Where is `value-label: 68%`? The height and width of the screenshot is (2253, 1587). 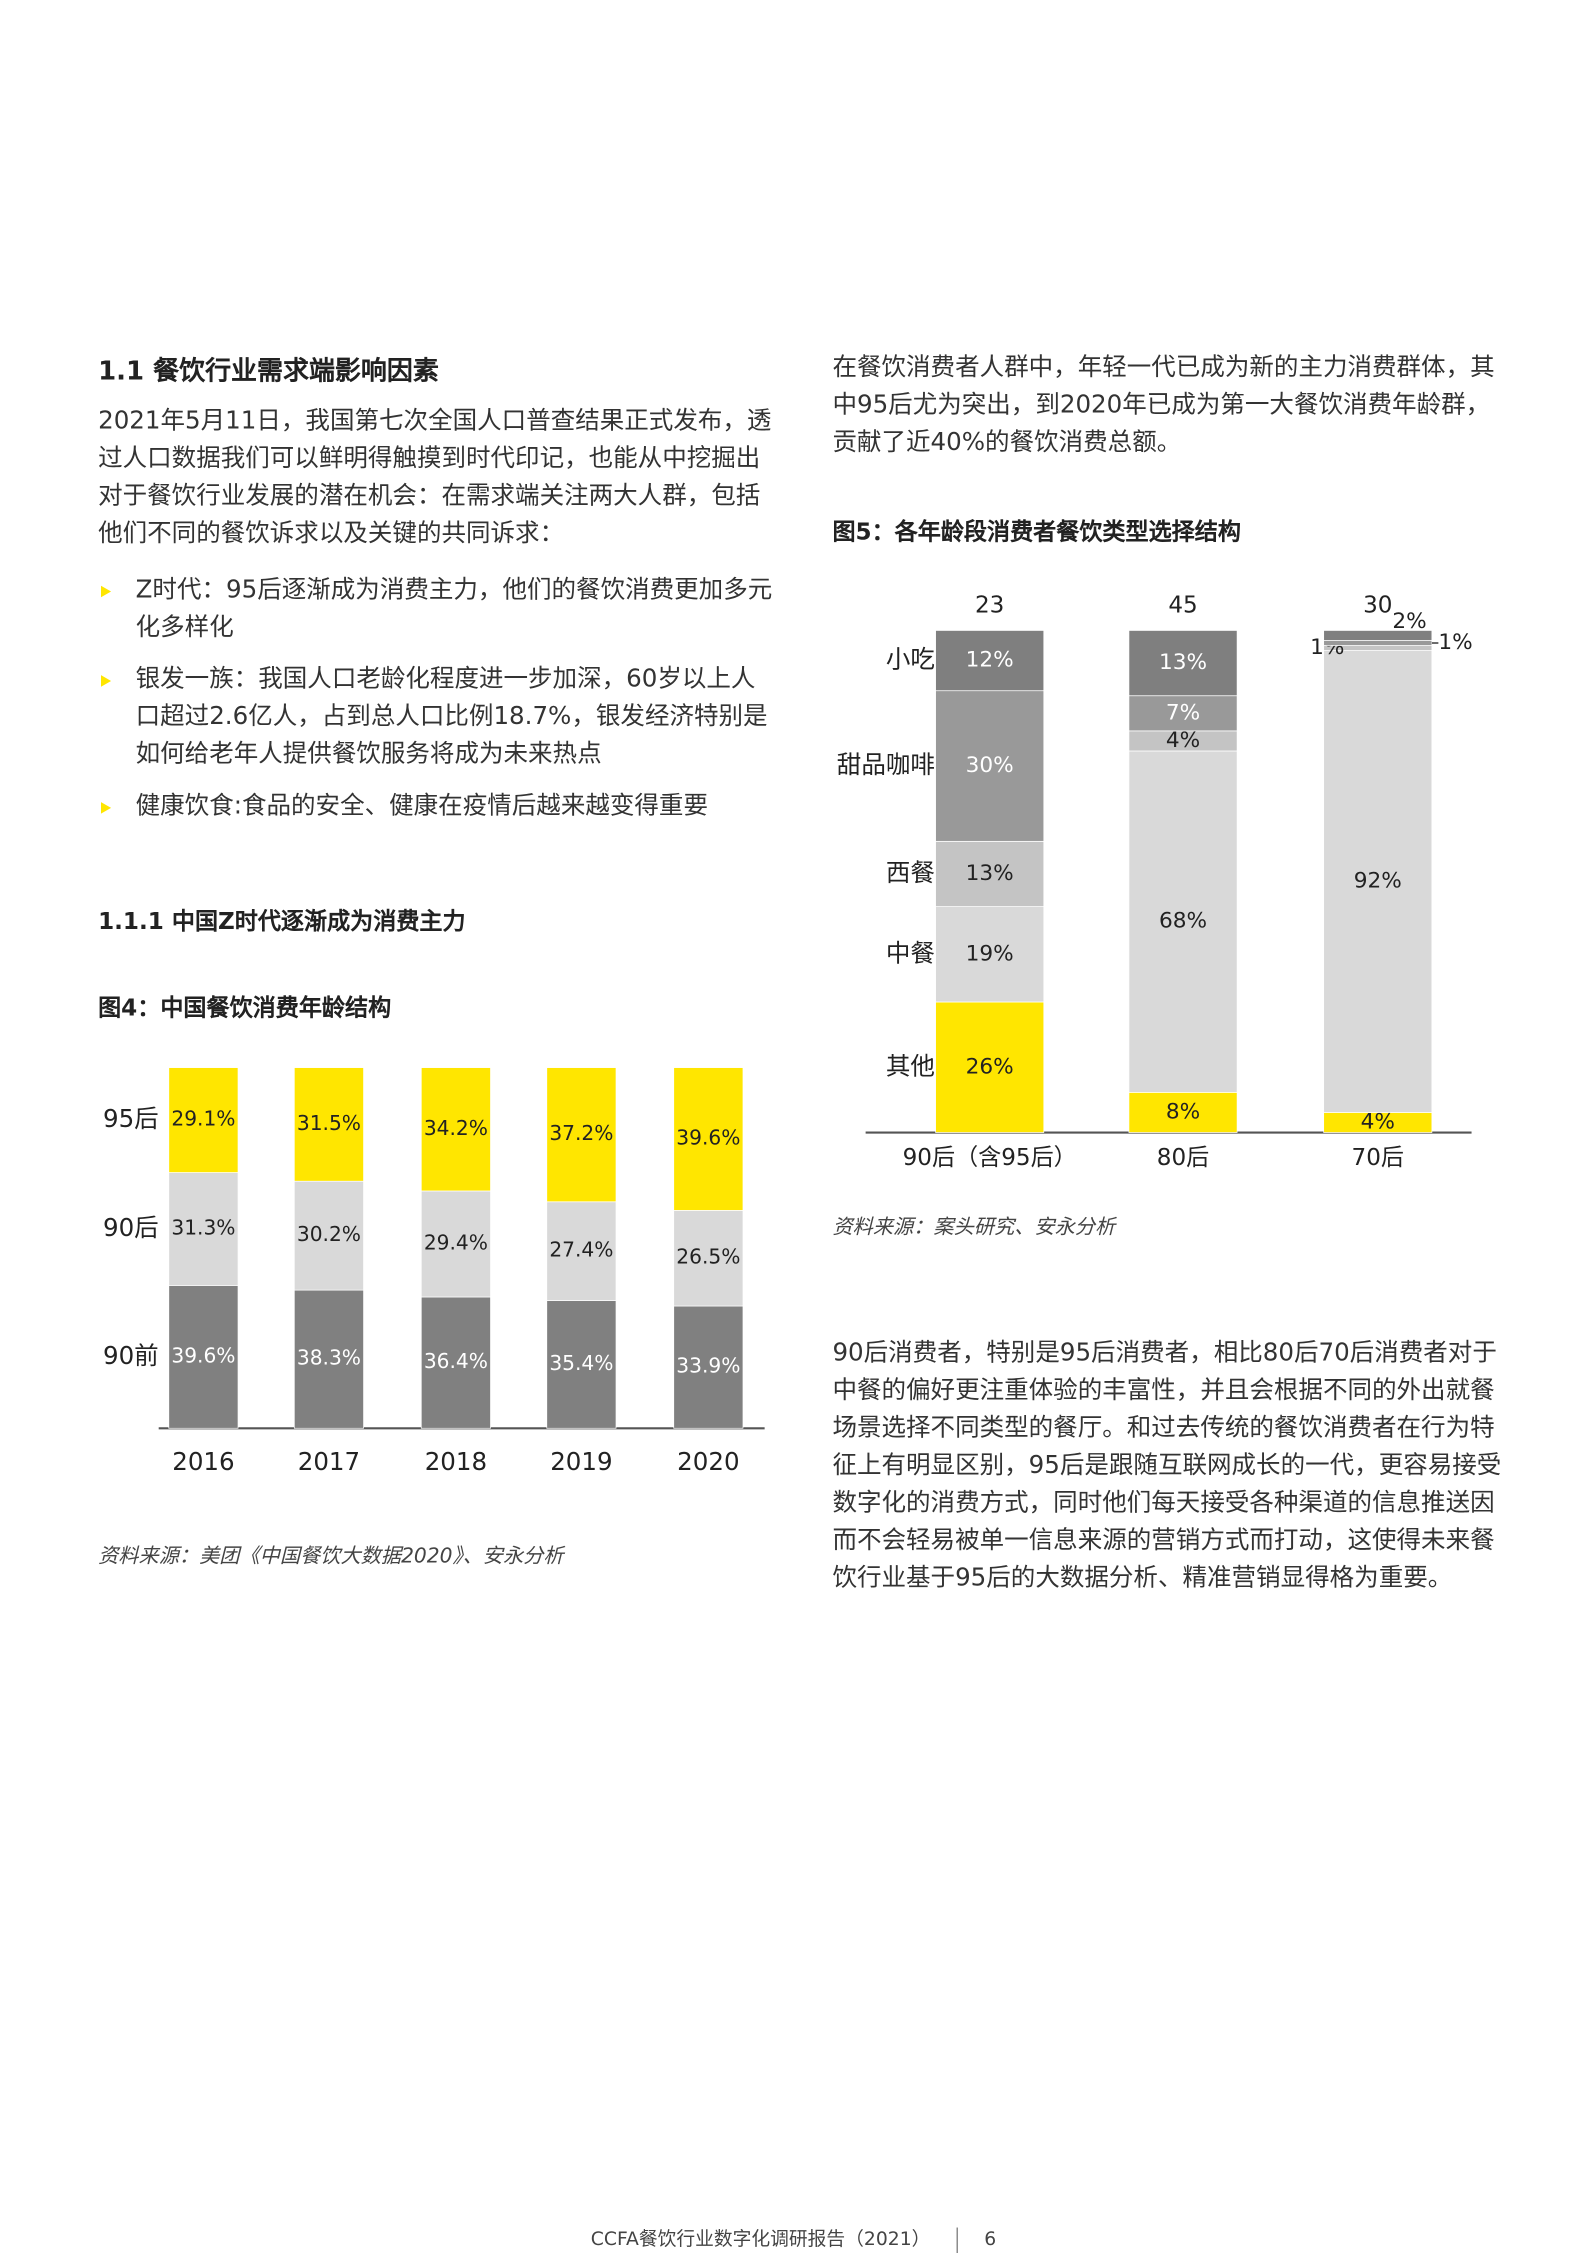
value-label: 68% is located at coordinates (1183, 921).